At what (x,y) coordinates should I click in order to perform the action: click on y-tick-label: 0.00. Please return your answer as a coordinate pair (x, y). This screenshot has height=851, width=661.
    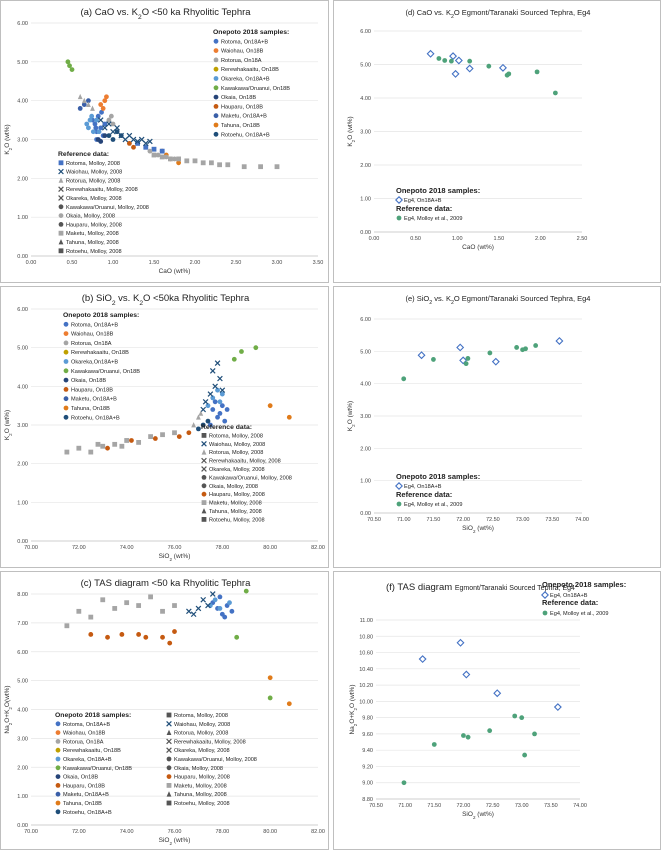
    Looking at the image, I should click on (22, 257).